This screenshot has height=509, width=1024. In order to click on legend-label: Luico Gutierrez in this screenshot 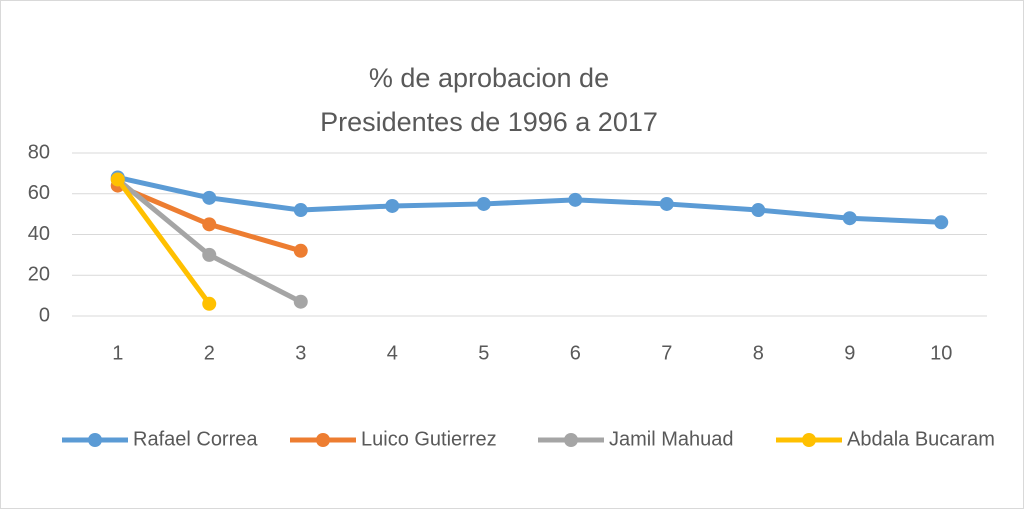, I will do `click(429, 439)`.